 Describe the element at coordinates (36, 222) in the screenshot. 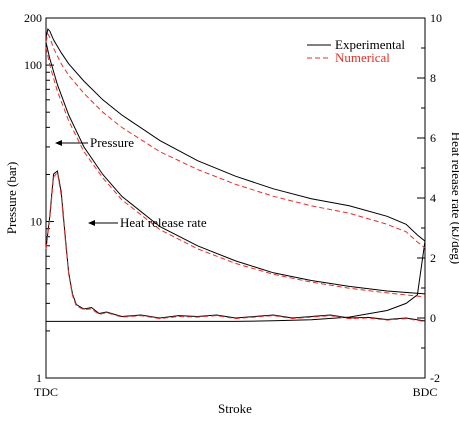

I see `y-left-tick-label: 10` at that location.